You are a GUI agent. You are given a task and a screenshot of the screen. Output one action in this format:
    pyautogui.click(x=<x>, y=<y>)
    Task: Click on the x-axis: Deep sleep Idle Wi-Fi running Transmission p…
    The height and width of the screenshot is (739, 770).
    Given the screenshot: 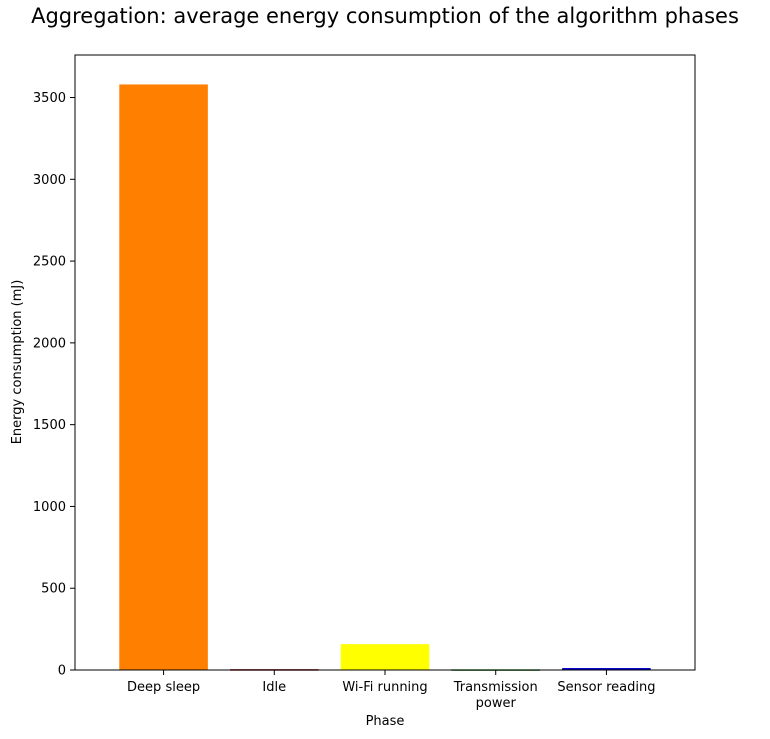 What is the action you would take?
    pyautogui.click(x=391, y=690)
    